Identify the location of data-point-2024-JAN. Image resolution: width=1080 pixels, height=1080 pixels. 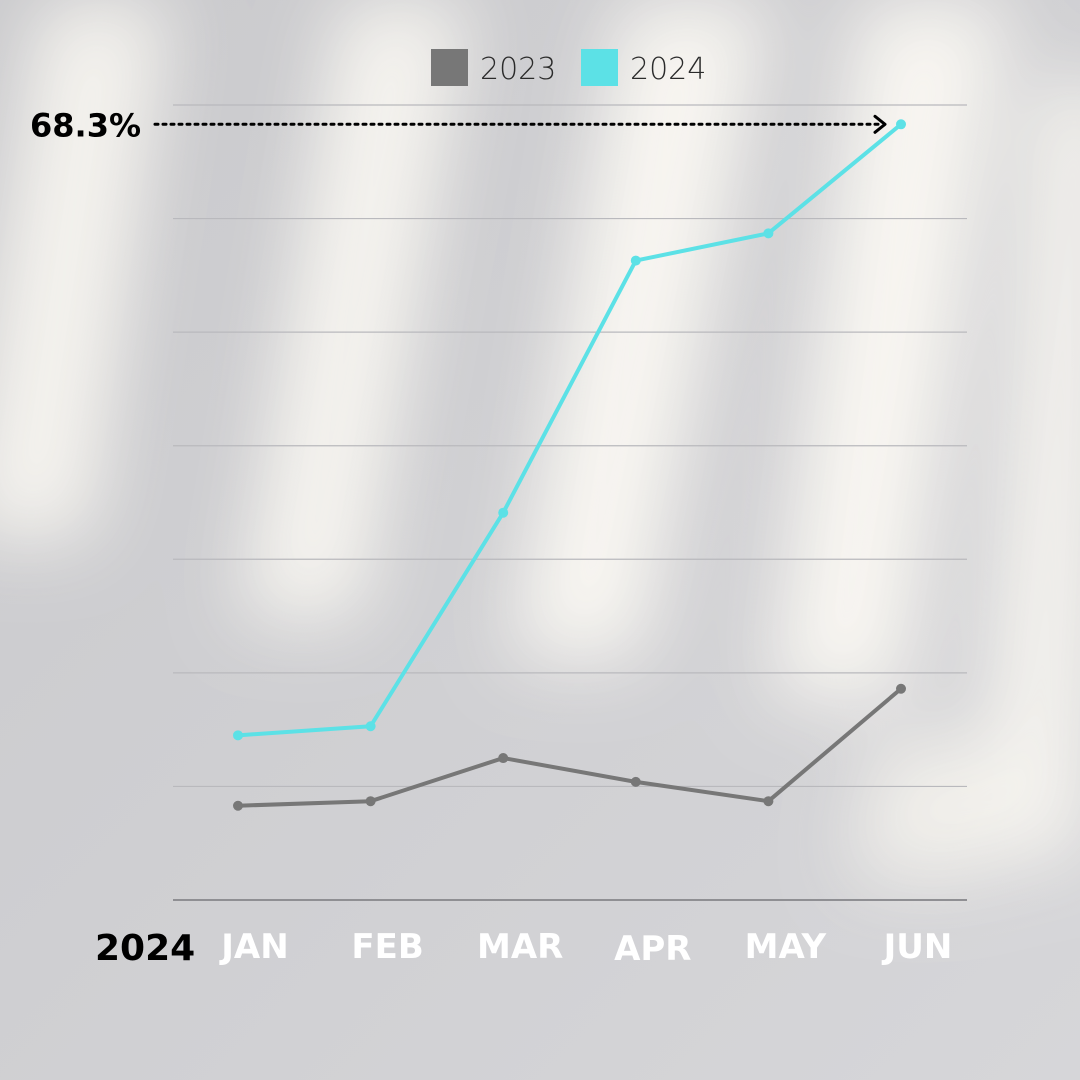
(238, 735).